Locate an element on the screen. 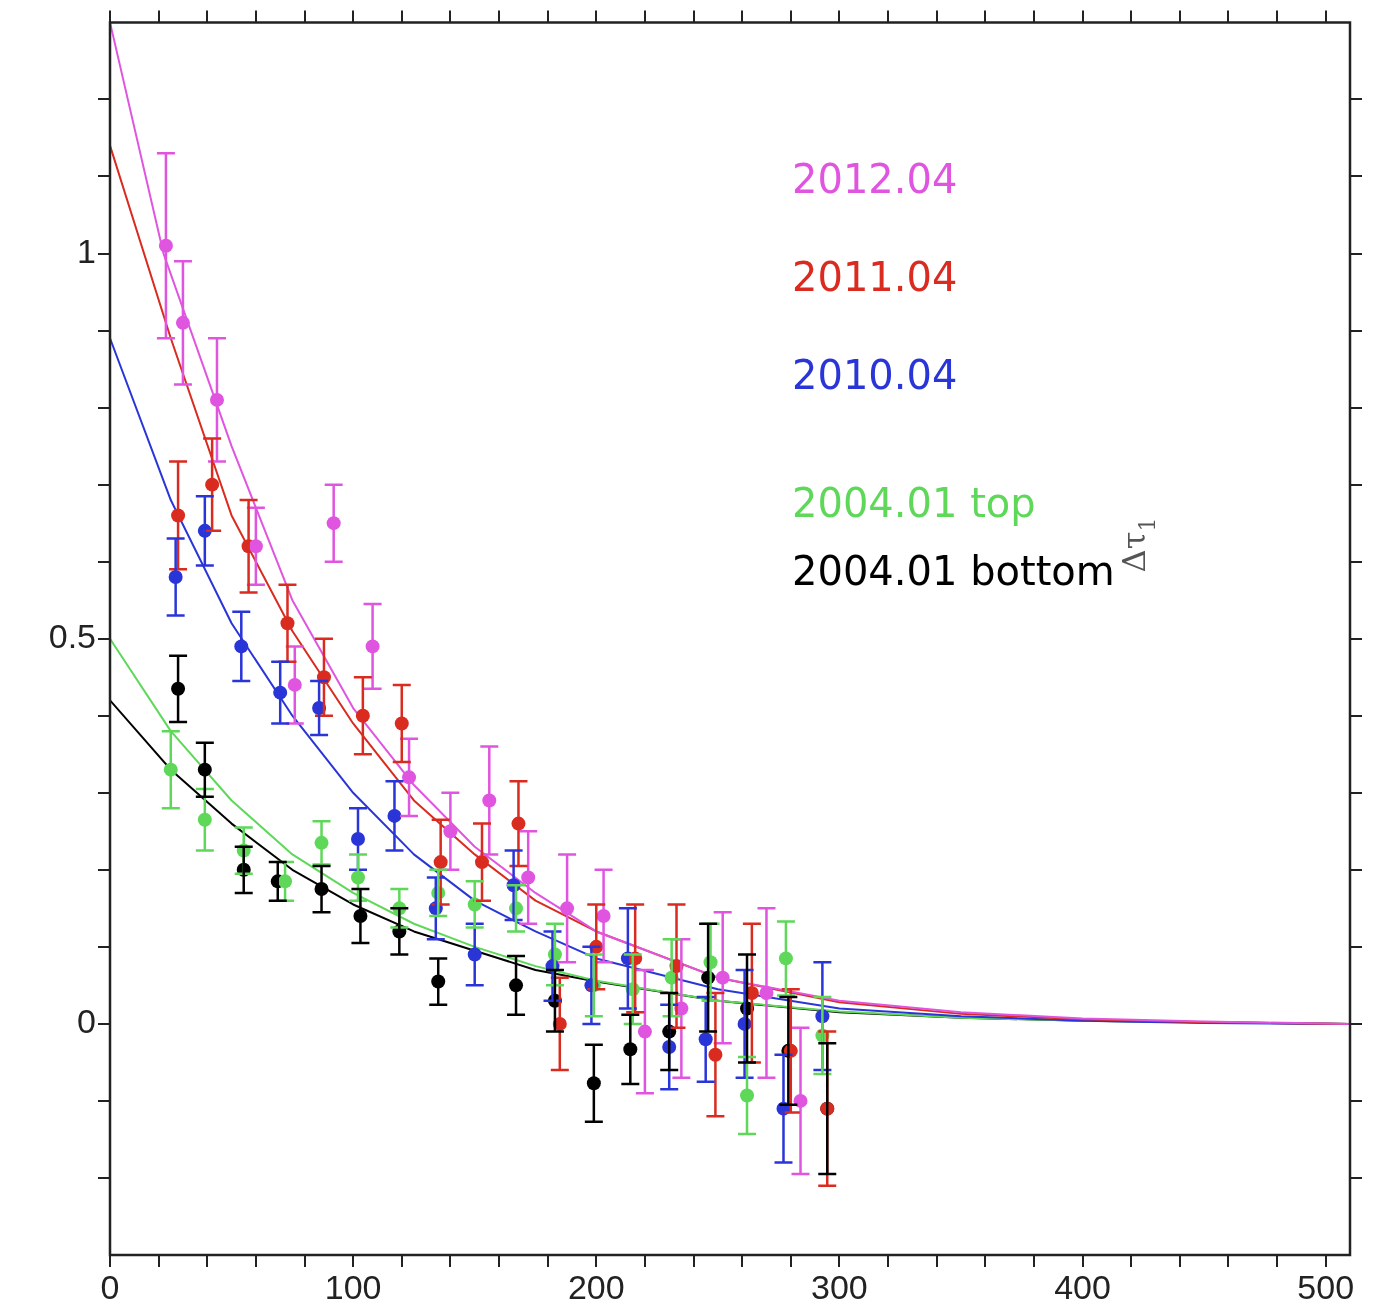 Image resolution: width=1389 pixels, height=1313 pixels. text: 2011.04 is located at coordinates (875, 276).